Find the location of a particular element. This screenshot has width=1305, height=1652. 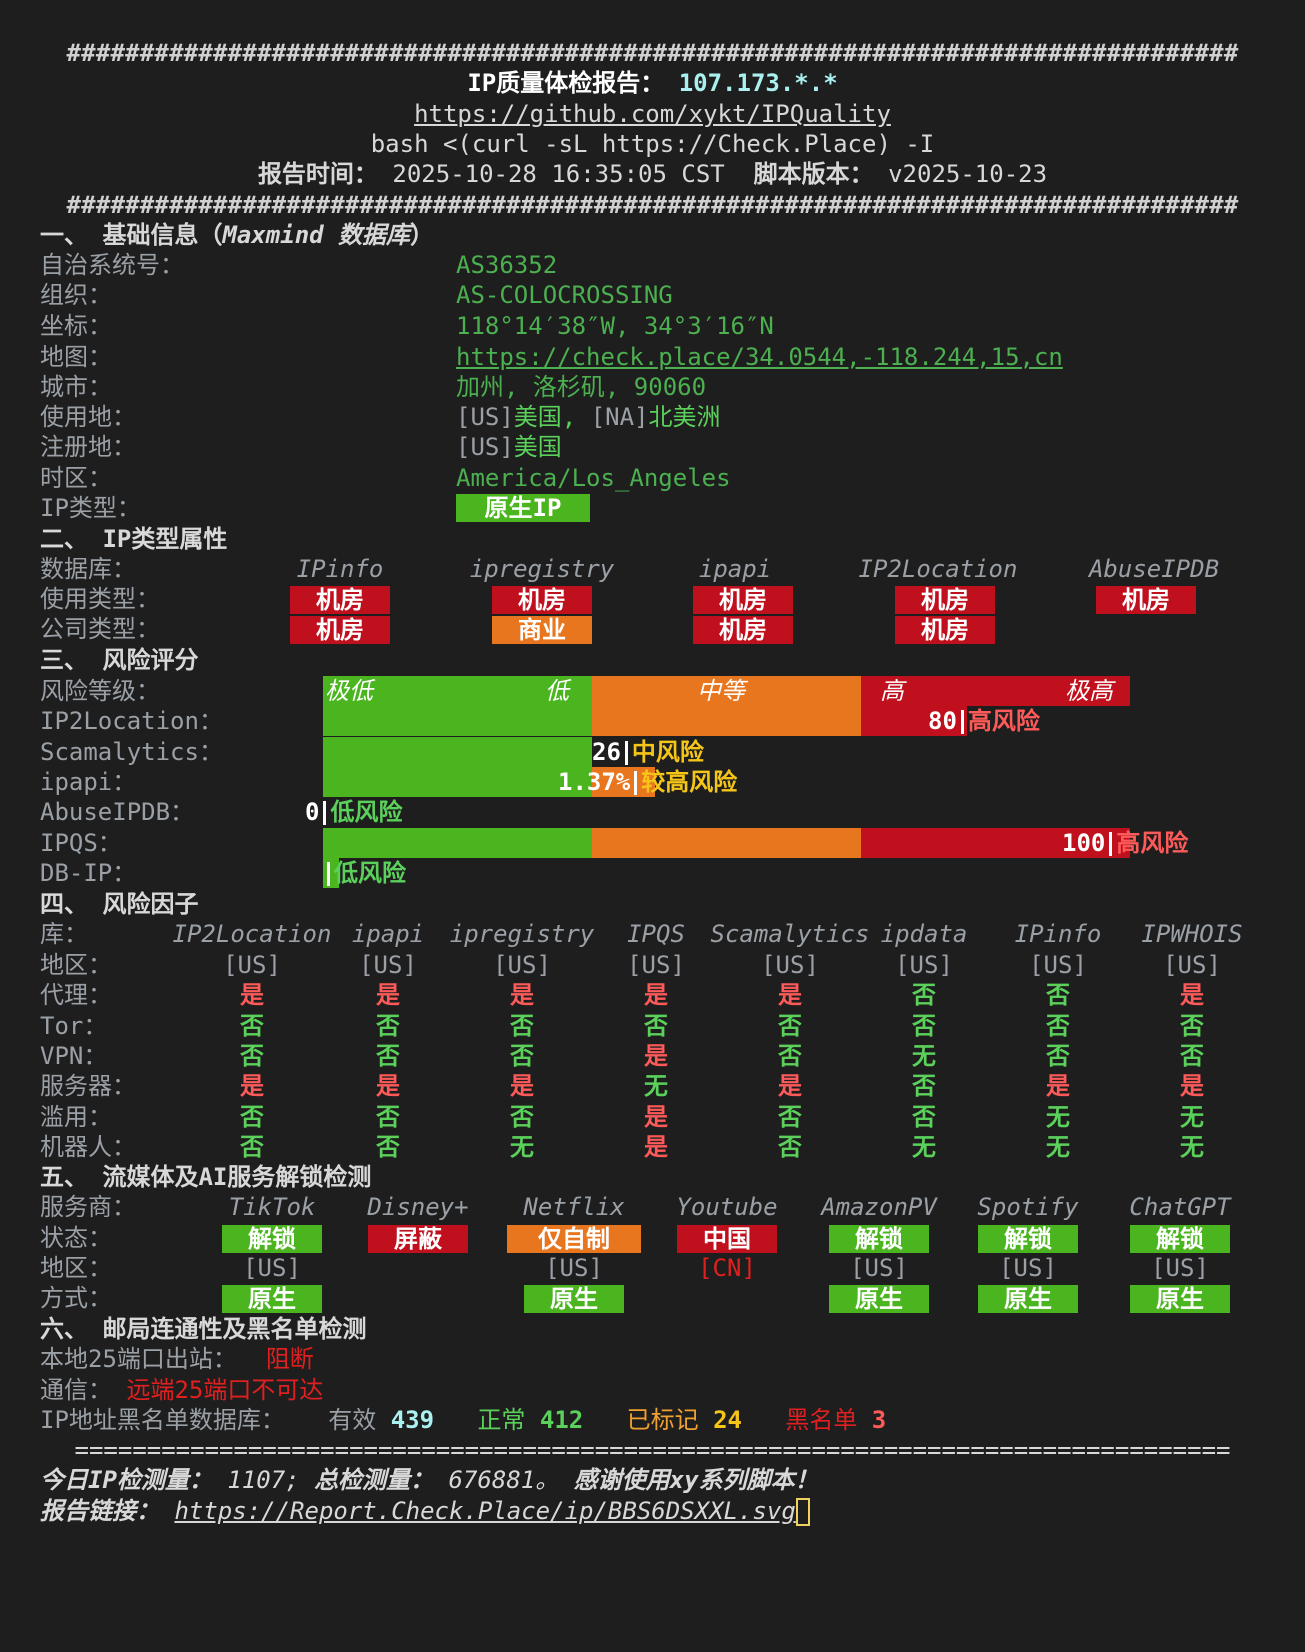

risk-ipapi-score: 1.37% 较高风险 is located at coordinates (648, 782).